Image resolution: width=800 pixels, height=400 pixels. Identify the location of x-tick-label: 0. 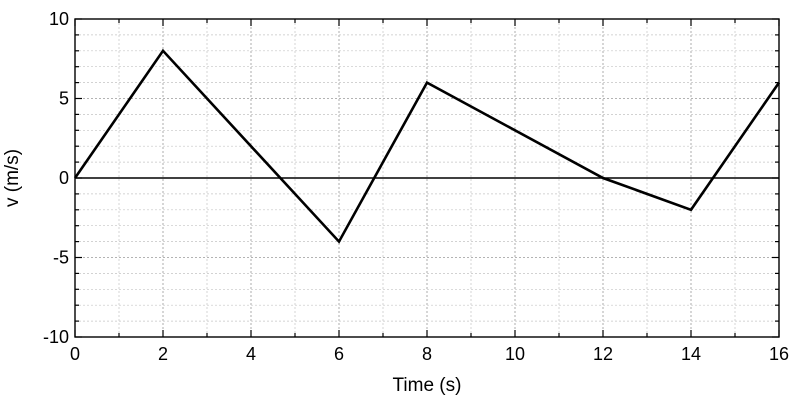
(75, 354).